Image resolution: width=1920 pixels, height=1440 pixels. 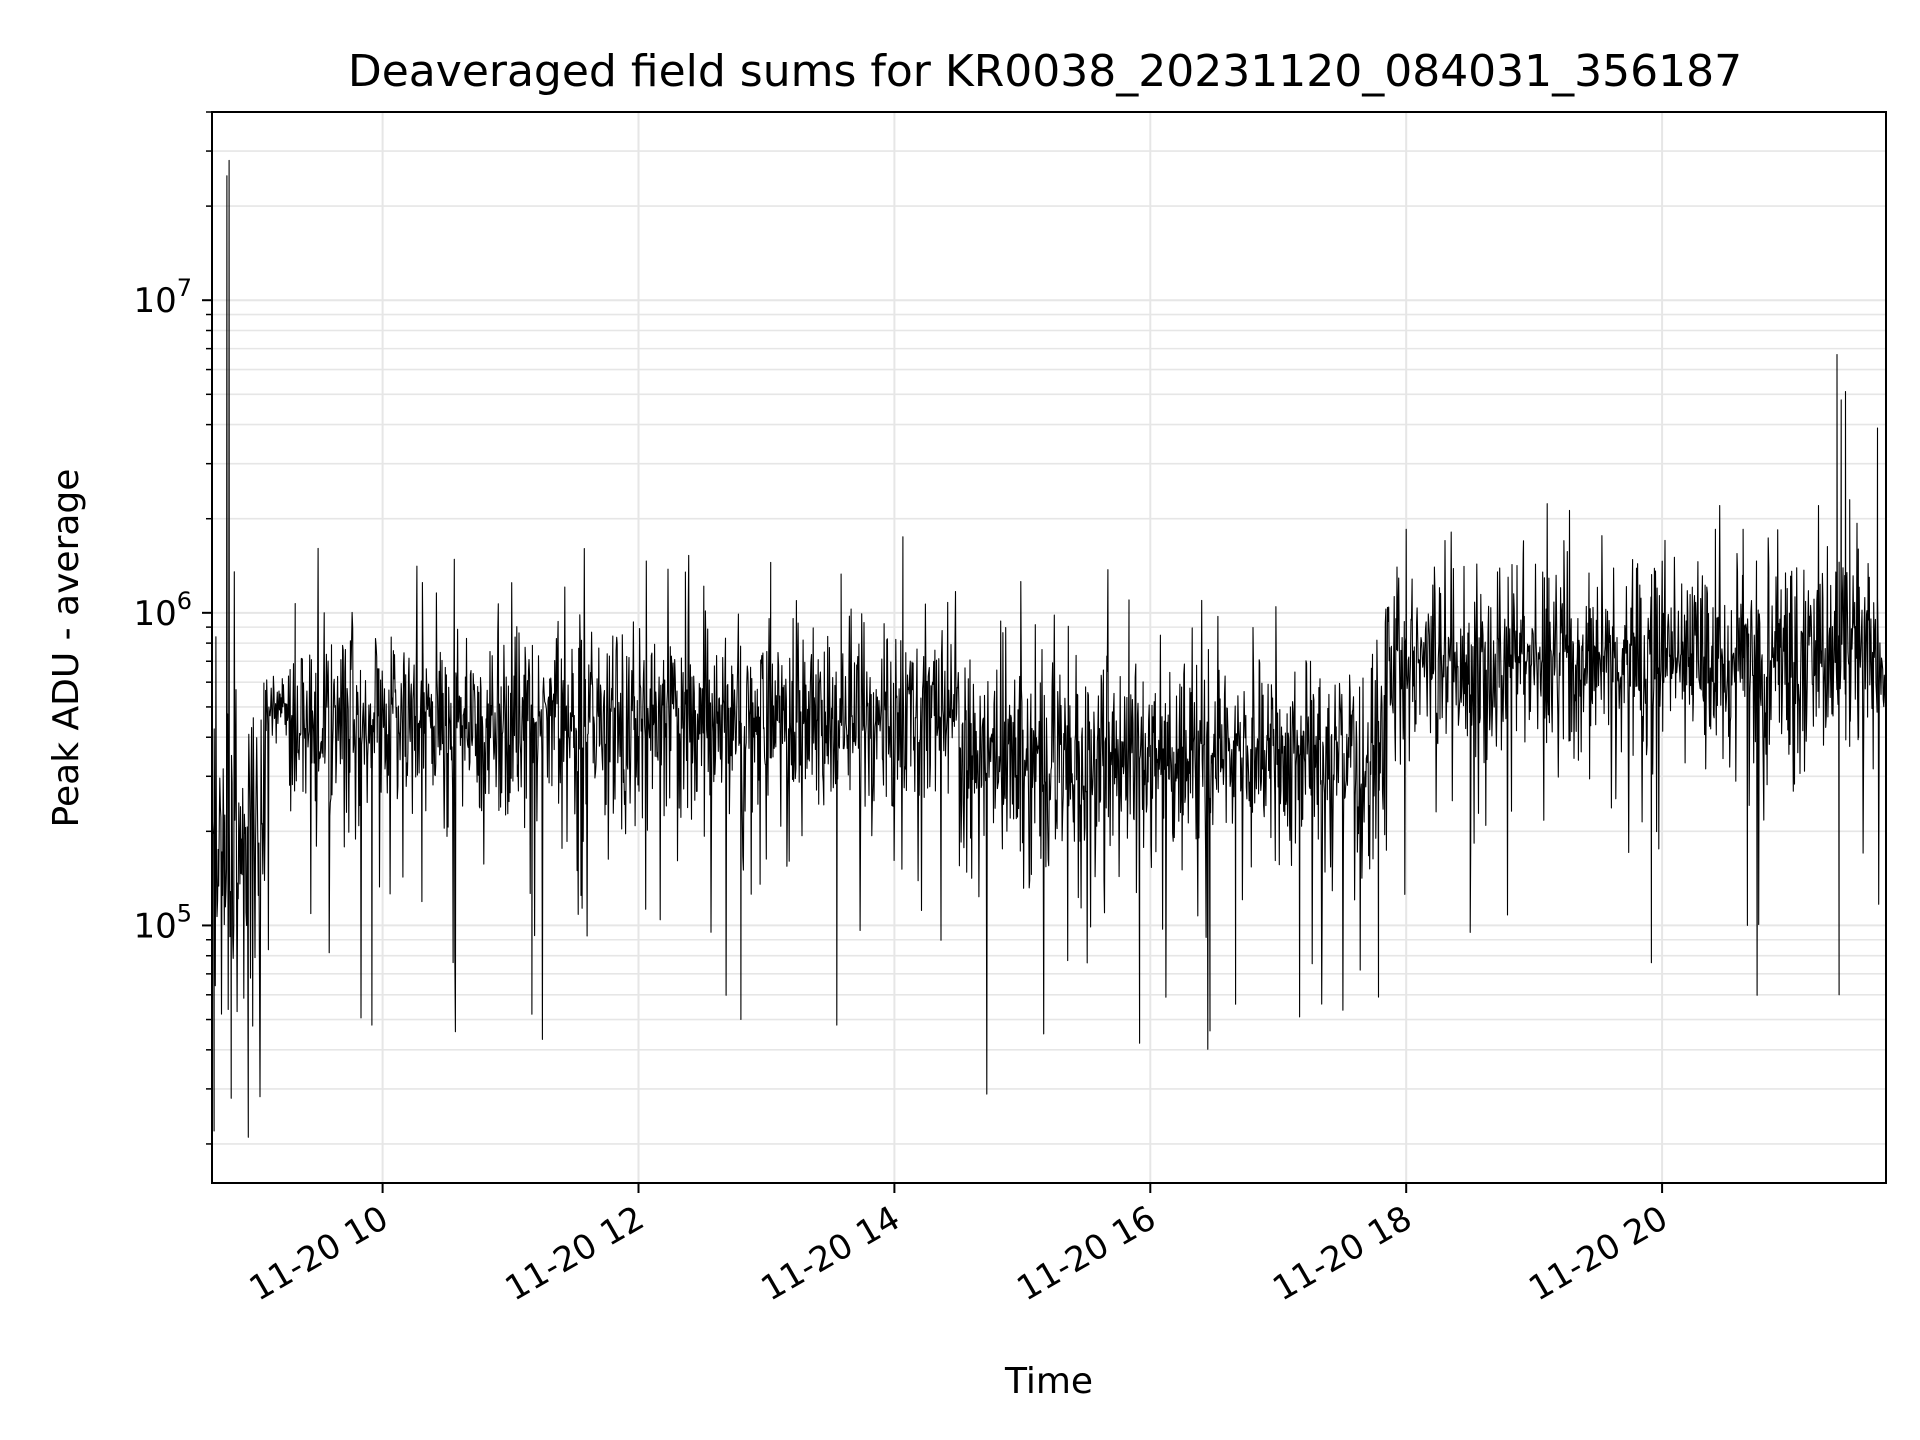 What do you see at coordinates (162, 297) in the screenshot?
I see `y-tick-label: 10⁷` at bounding box center [162, 297].